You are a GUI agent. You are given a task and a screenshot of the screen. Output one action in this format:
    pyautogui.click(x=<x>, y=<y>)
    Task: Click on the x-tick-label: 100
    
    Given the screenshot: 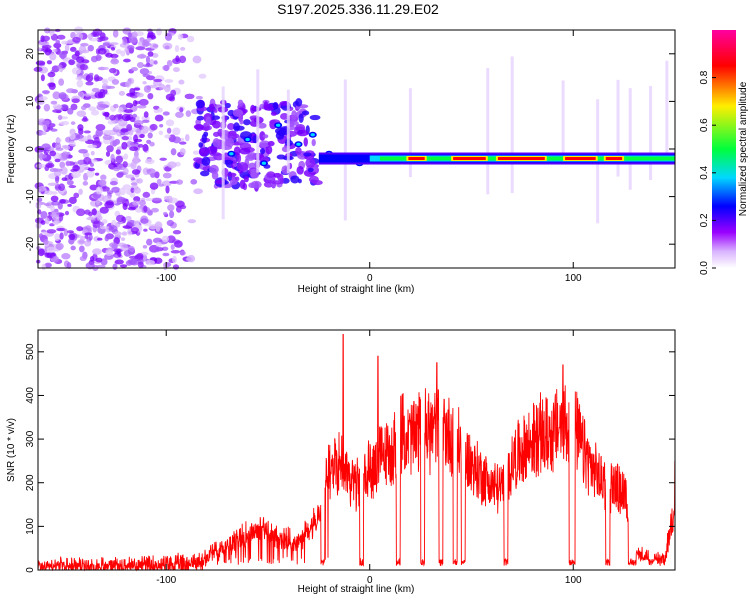 What is the action you would take?
    pyautogui.click(x=573, y=278)
    